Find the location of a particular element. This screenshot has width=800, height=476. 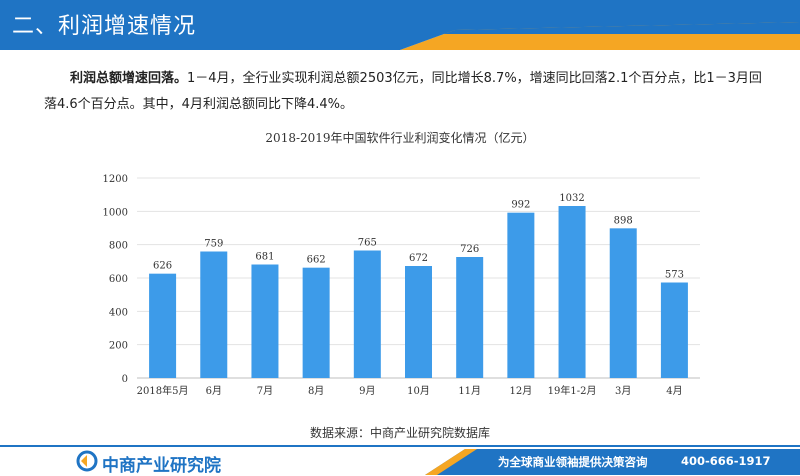

data-label: 992 is located at coordinates (520, 205).